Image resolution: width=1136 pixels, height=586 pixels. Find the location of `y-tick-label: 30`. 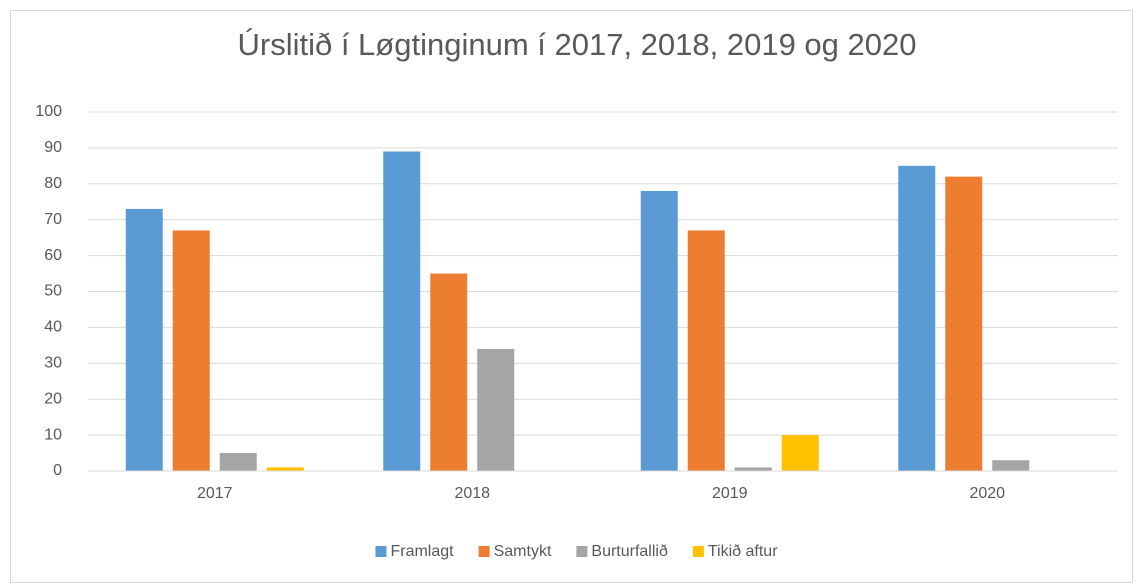

y-tick-label: 30 is located at coordinates (53, 363).